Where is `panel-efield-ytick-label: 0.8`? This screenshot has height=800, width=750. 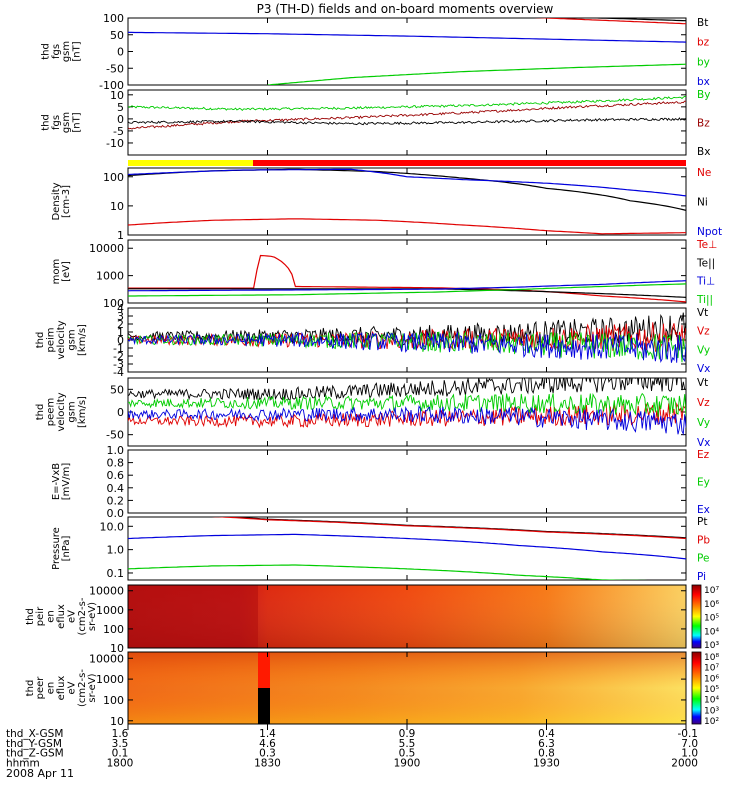 panel-efield-ytick-label: 0.8 is located at coordinates (116, 463).